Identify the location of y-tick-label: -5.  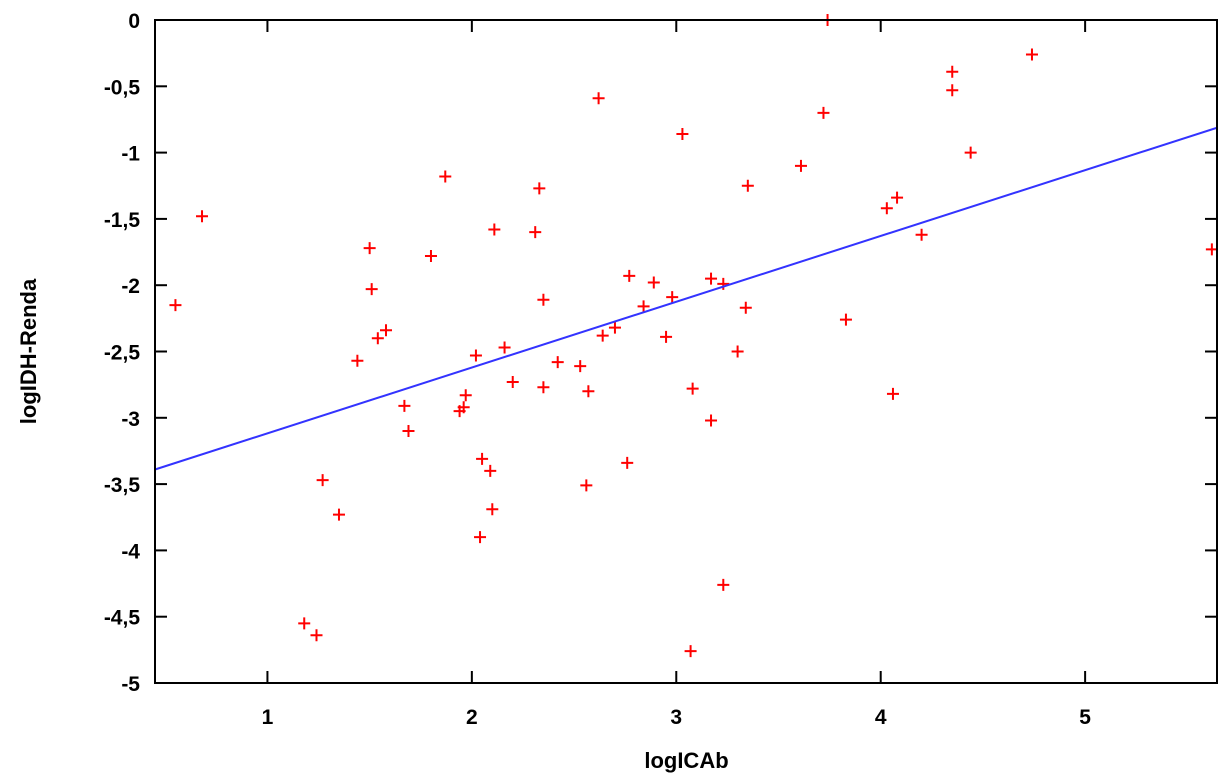
(130, 684).